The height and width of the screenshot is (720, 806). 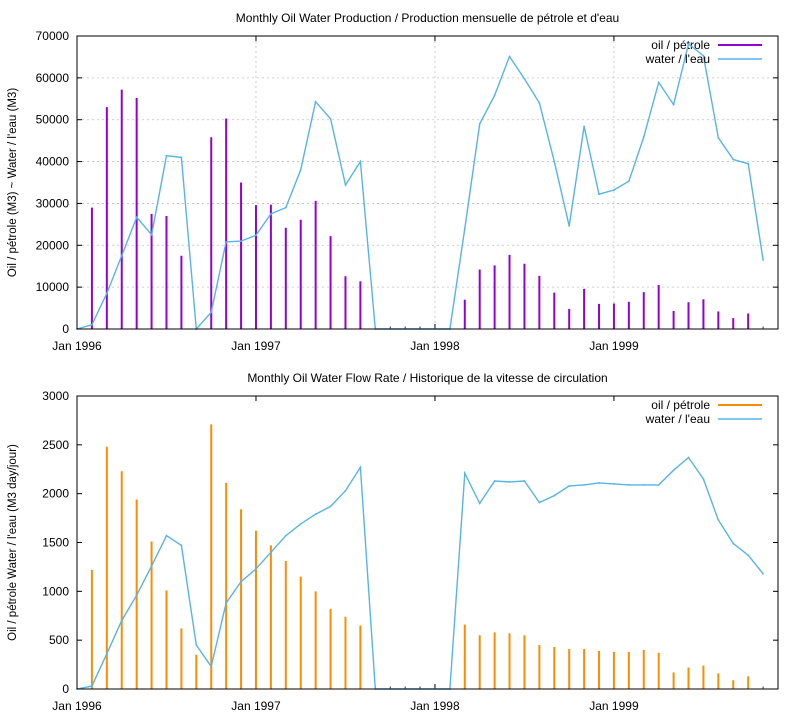 I want to click on legend-label: oil / pétrole, so click(x=680, y=405).